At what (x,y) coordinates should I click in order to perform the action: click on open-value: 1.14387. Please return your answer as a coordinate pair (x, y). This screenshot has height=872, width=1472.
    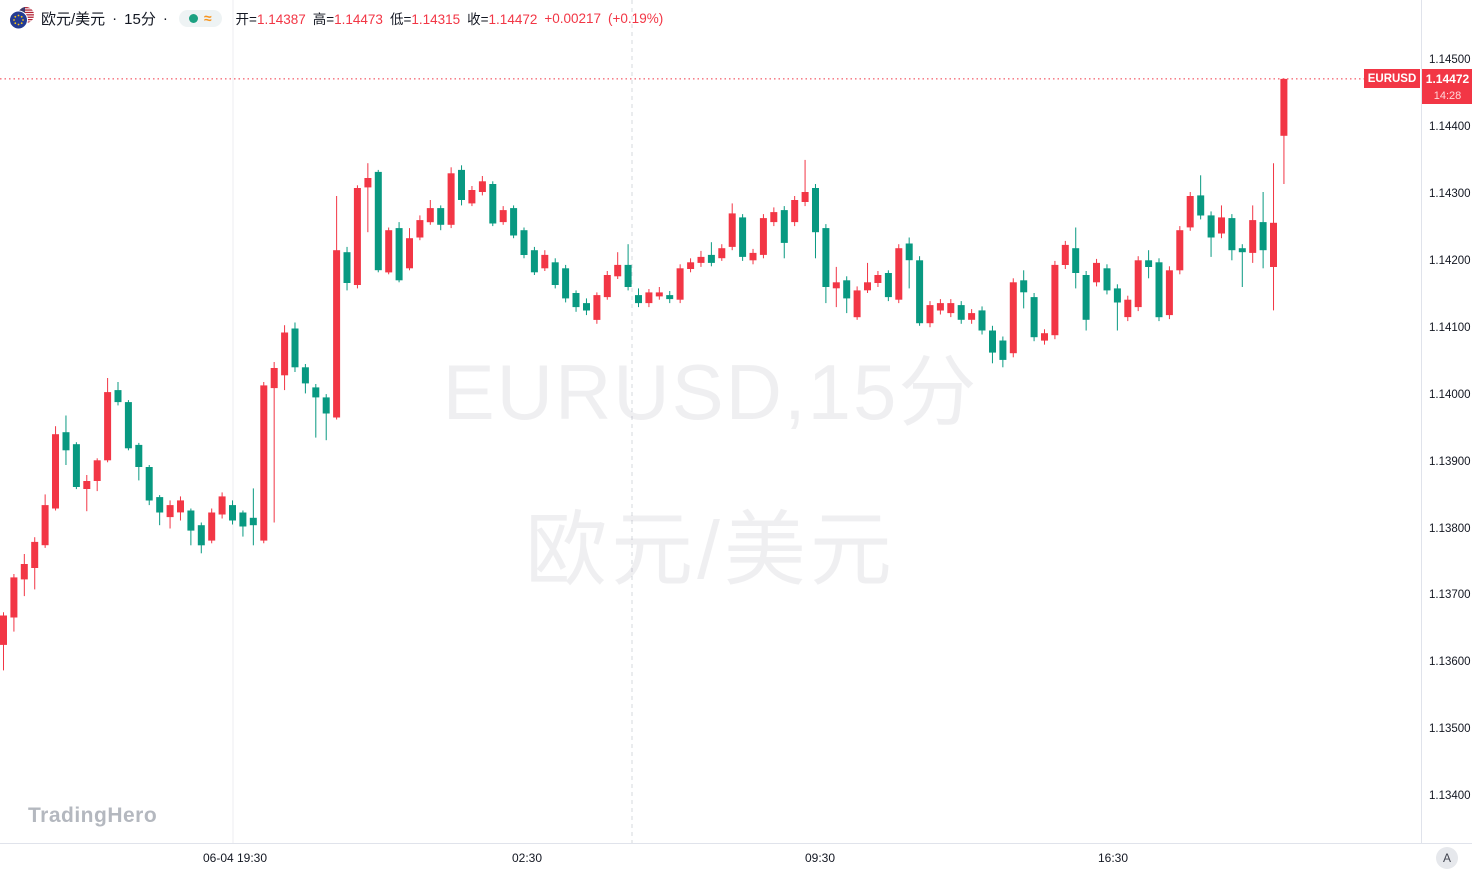
    Looking at the image, I should click on (281, 19).